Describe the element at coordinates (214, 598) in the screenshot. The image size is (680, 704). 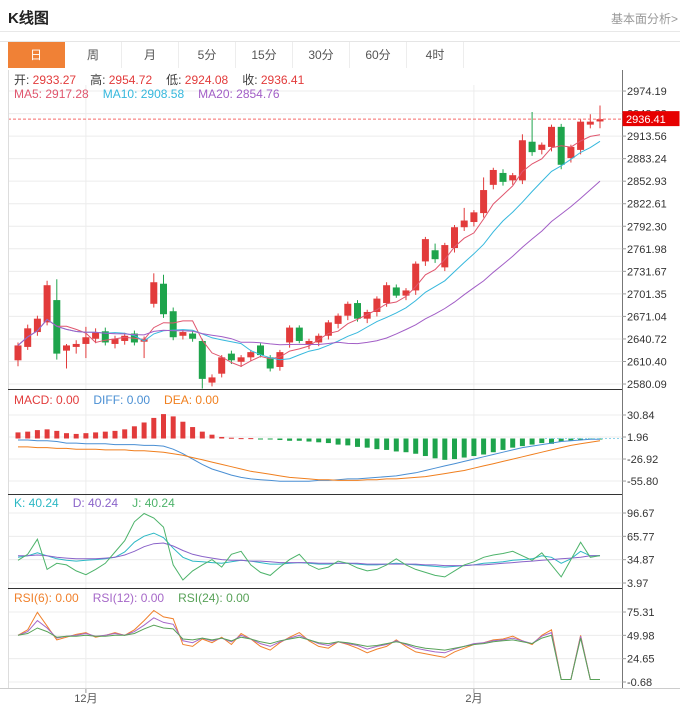
I see `legend-item: RSI(24): 0.00` at that location.